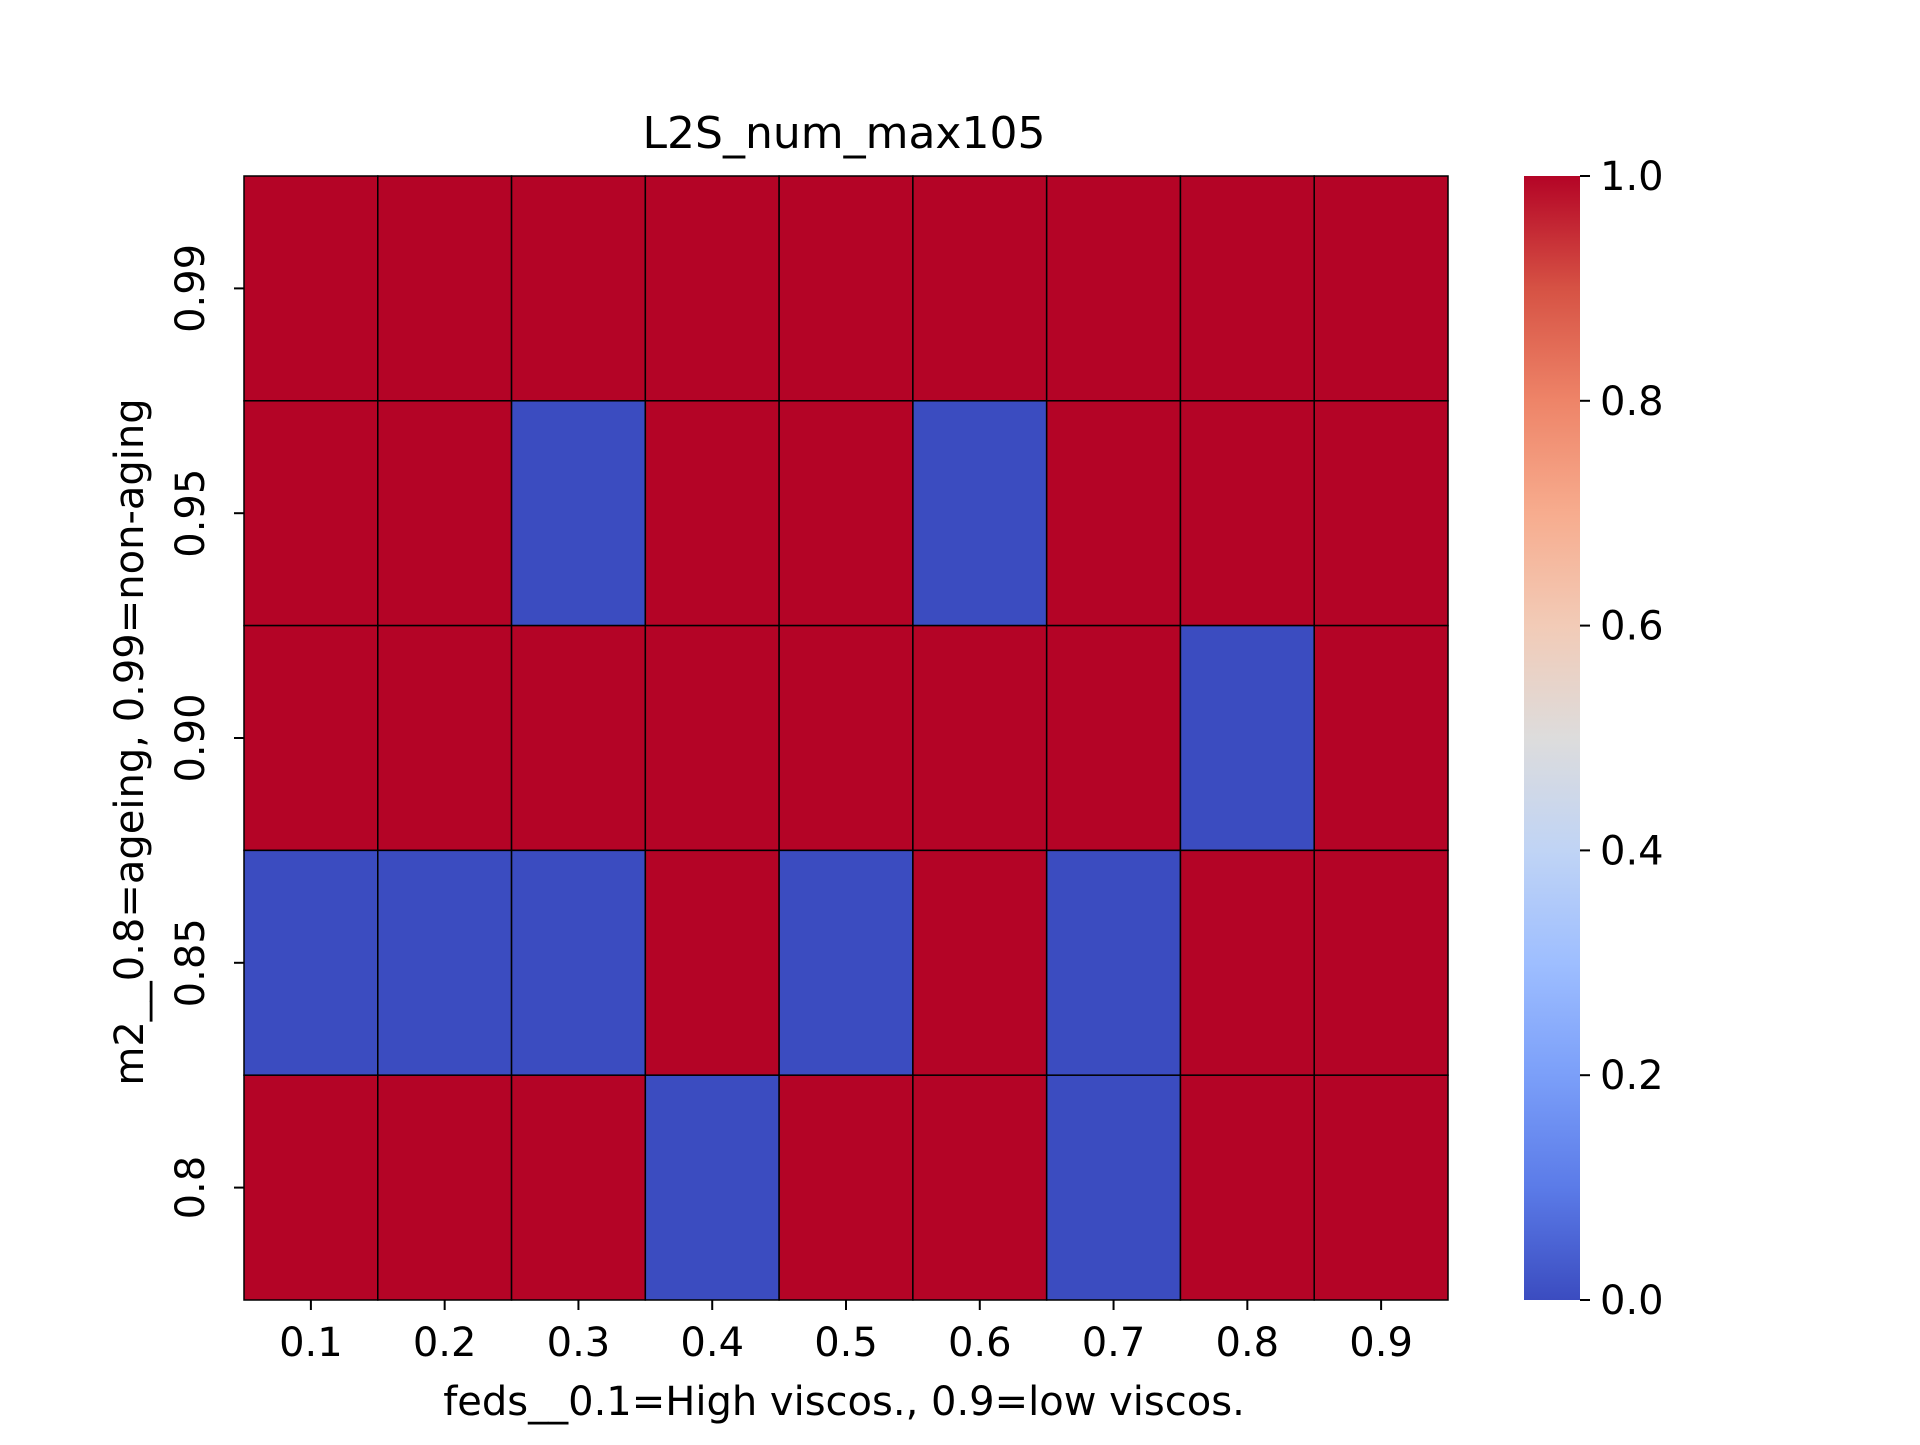 The height and width of the screenshot is (1445, 1920). What do you see at coordinates (846, 1343) in the screenshot?
I see `x-tick-label: 0.5` at bounding box center [846, 1343].